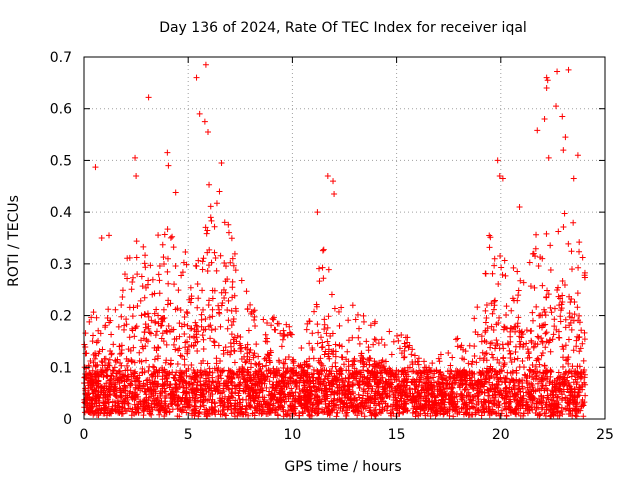 The height and width of the screenshot is (480, 640). What do you see at coordinates (61, 368) in the screenshot?
I see `y-tick-label: 0.1` at bounding box center [61, 368].